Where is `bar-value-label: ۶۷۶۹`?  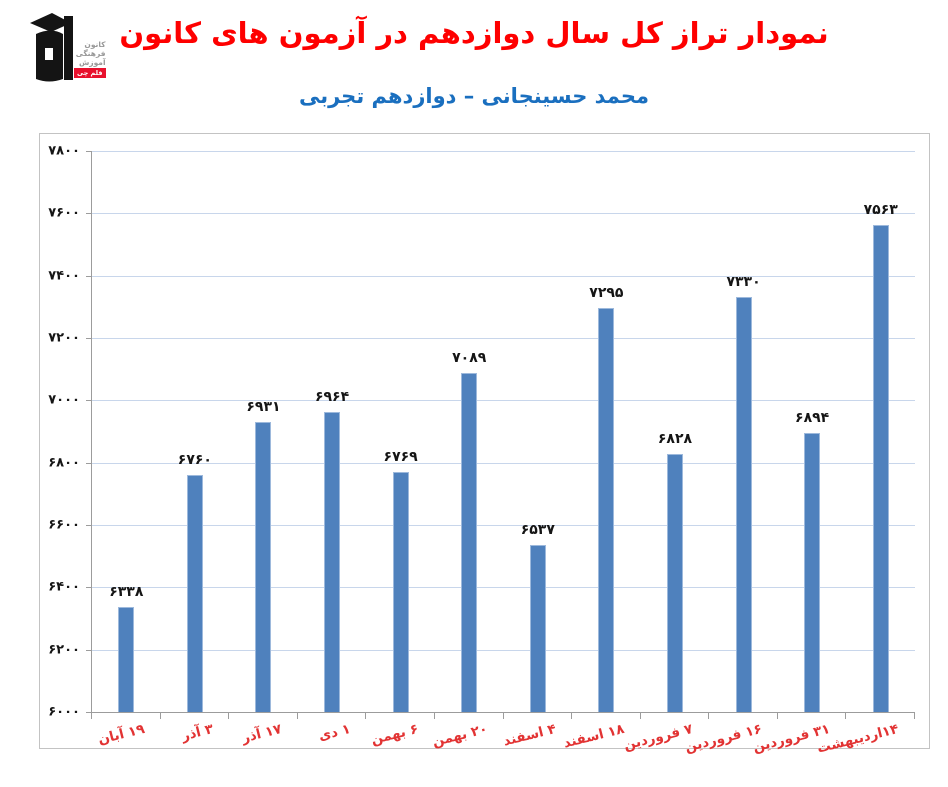 bar-value-label: ۶۷۶۹ is located at coordinates (400, 457).